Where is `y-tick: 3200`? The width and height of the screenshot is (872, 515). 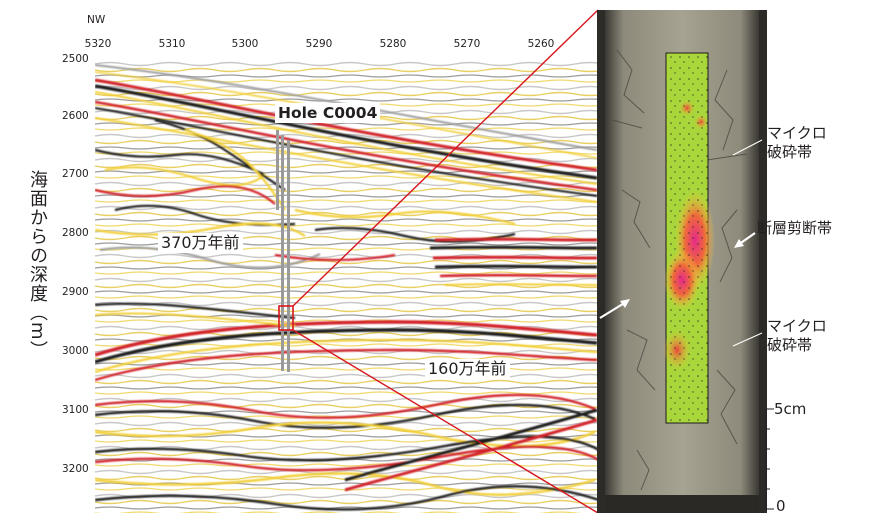 y-tick: 3200 is located at coordinates (75, 469).